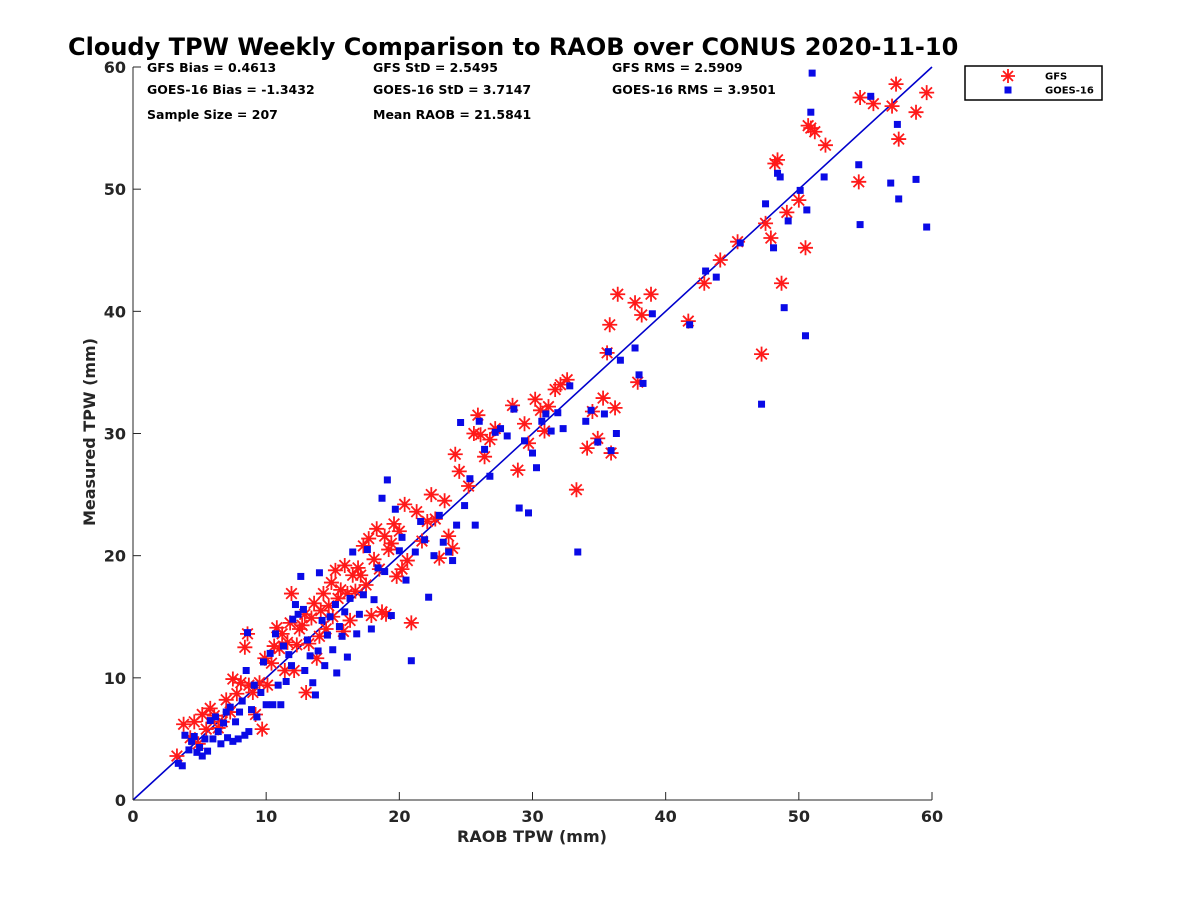 The height and width of the screenshot is (900, 1200). What do you see at coordinates (1056, 77) in the screenshot?
I see `legend-label: GFS` at bounding box center [1056, 77].